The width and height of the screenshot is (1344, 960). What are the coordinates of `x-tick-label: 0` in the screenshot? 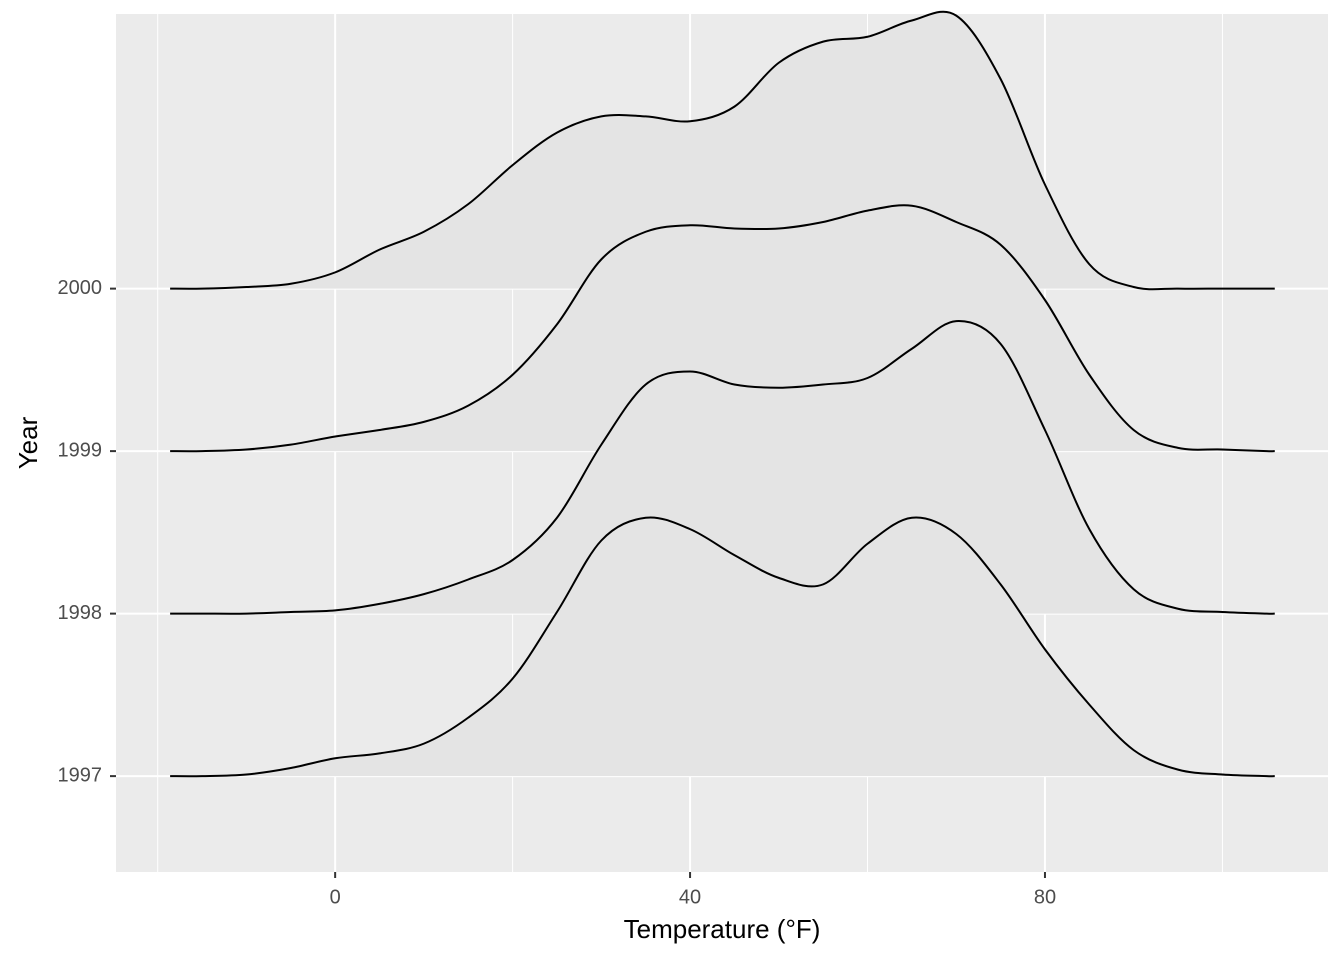 It's located at (335, 897).